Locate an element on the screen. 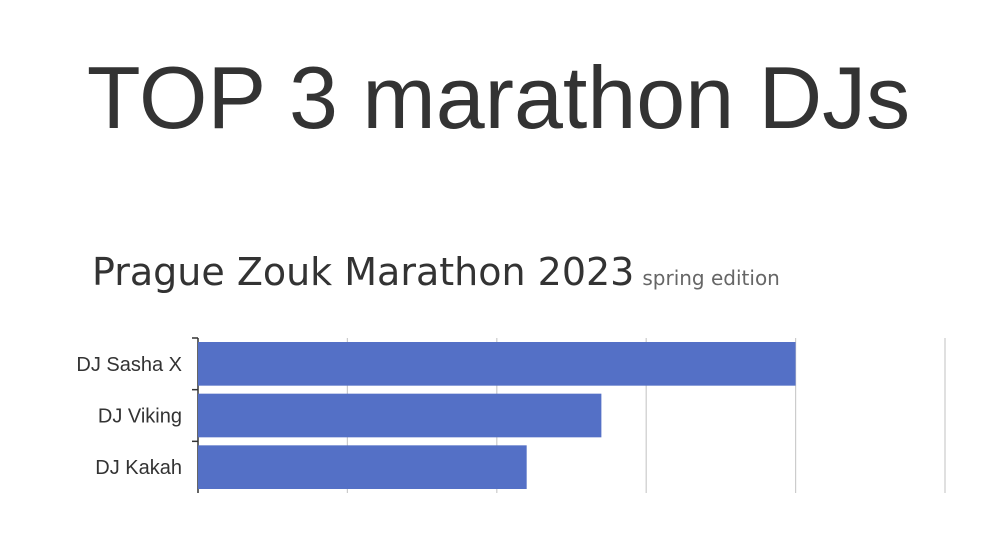 The image size is (997, 540). chart-subtitle: spring edition is located at coordinates (711, 278).